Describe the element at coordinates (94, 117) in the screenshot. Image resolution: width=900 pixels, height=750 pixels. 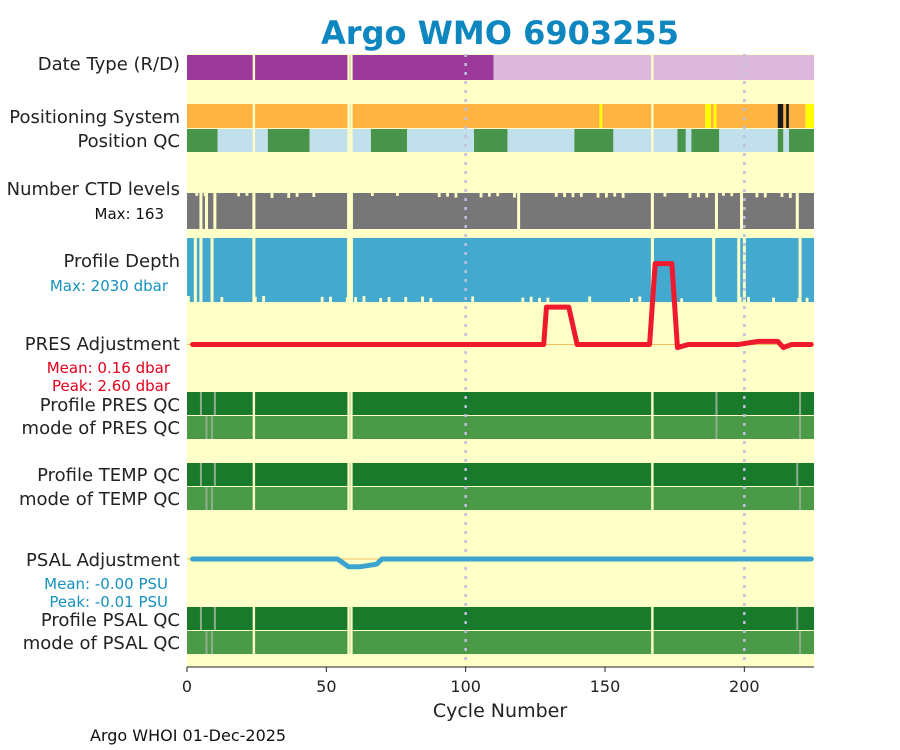
I see `label-positioning-system: Positioning System` at that location.